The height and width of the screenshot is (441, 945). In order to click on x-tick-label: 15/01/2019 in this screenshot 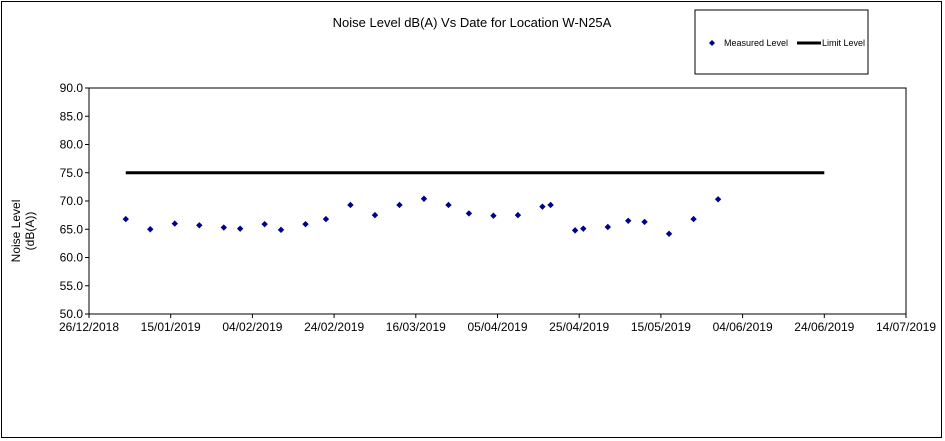, I will do `click(171, 327)`.